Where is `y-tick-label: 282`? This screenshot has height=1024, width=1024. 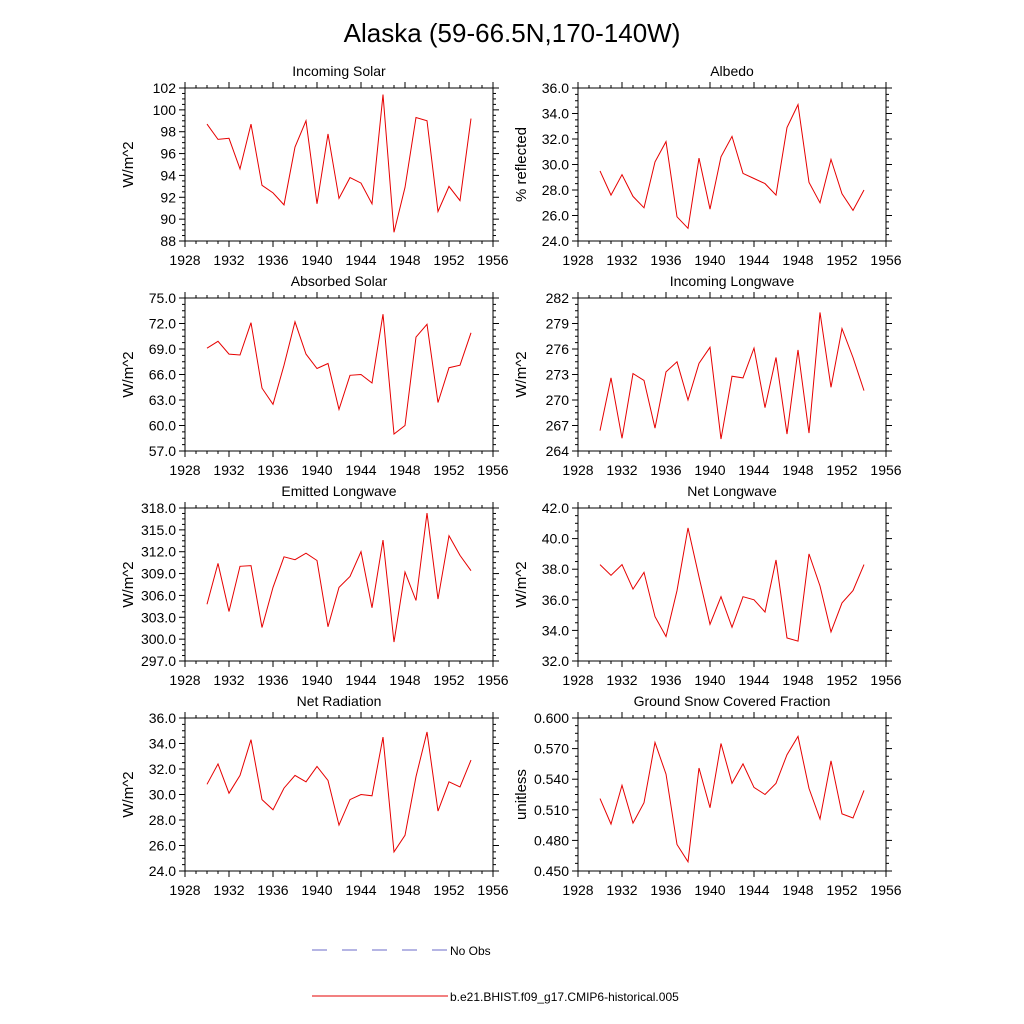 y-tick-label: 282 is located at coordinates (558, 298).